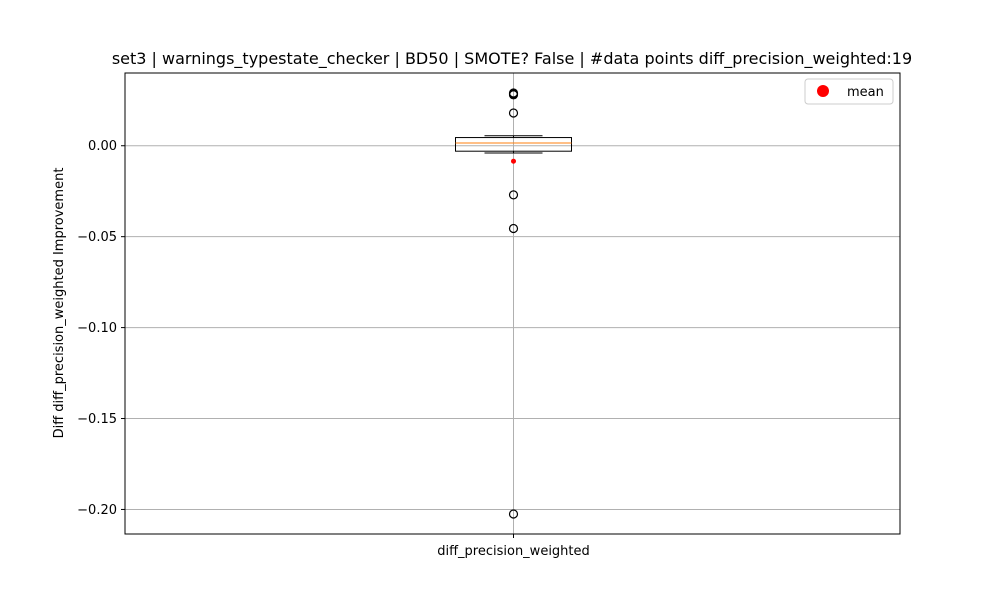  Describe the element at coordinates (513, 551) in the screenshot. I see `x-tick-label: diff_precision_weighted` at that location.